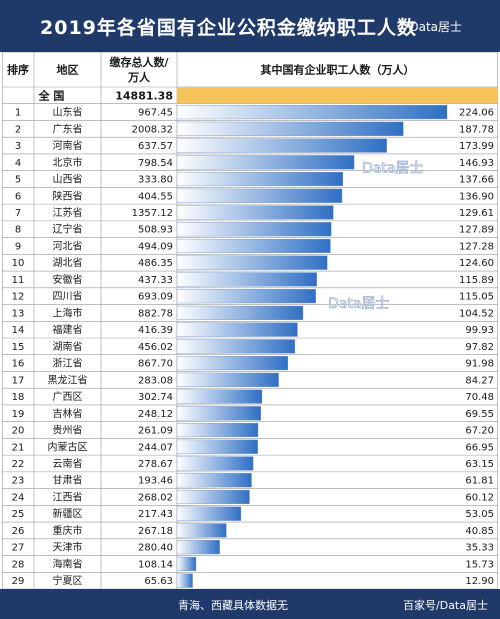 This screenshot has height=619, width=500. Describe the element at coordinates (68, 179) in the screenshot. I see `region-label: 山西省` at that location.